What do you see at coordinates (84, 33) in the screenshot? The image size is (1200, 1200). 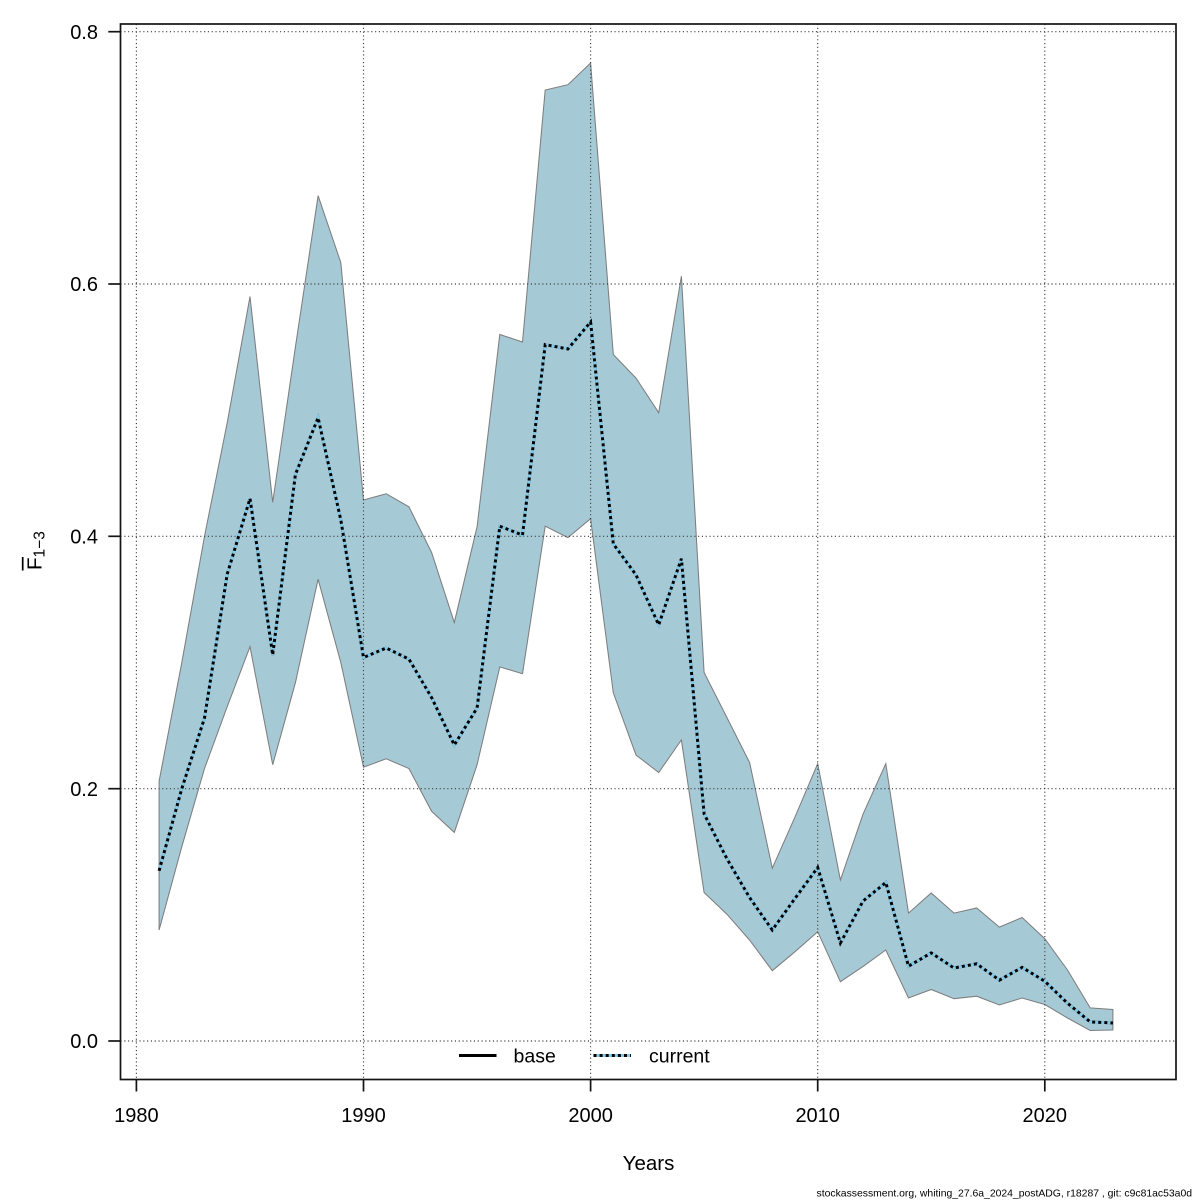 I see `svg-text: 0.8` at bounding box center [84, 33].